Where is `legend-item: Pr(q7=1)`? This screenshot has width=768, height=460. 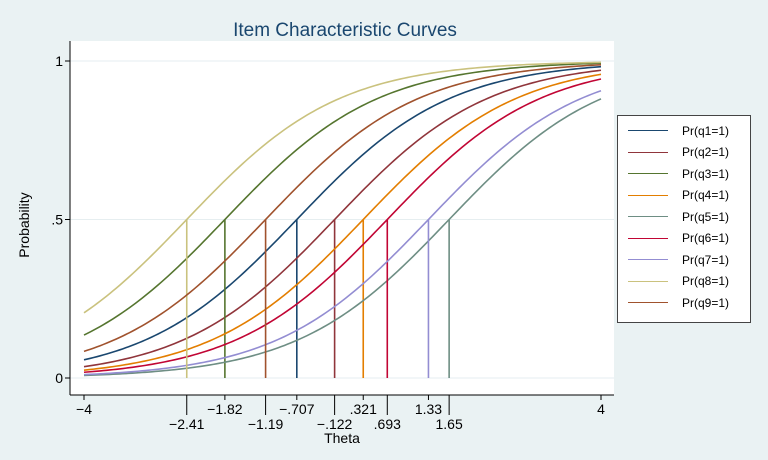 legend-item: Pr(q7=1) is located at coordinates (684, 260).